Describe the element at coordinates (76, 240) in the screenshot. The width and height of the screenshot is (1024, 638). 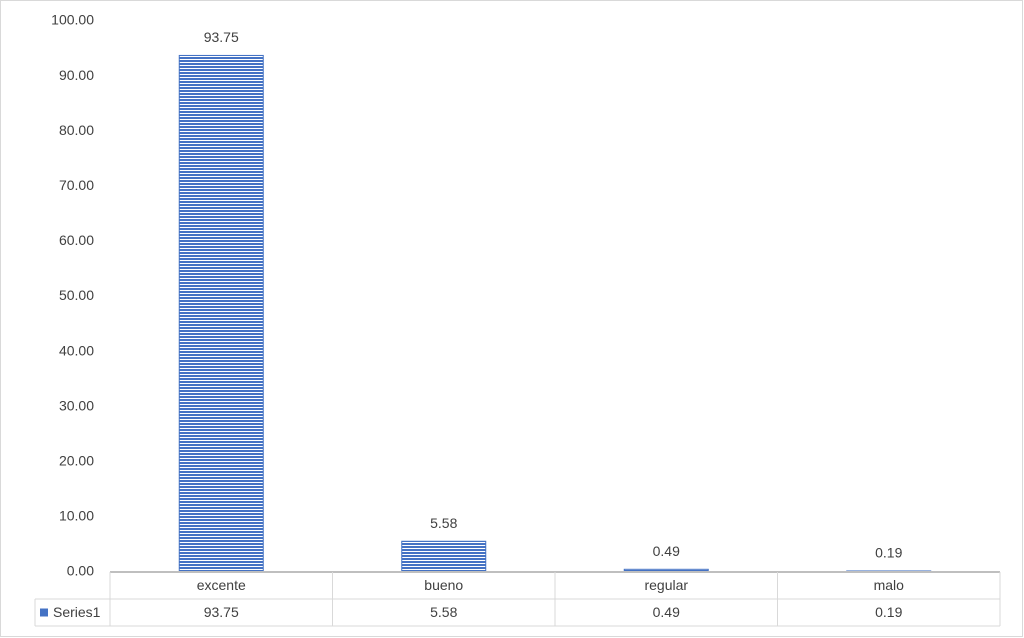
I see `y-tick-label: 60.00` at that location.